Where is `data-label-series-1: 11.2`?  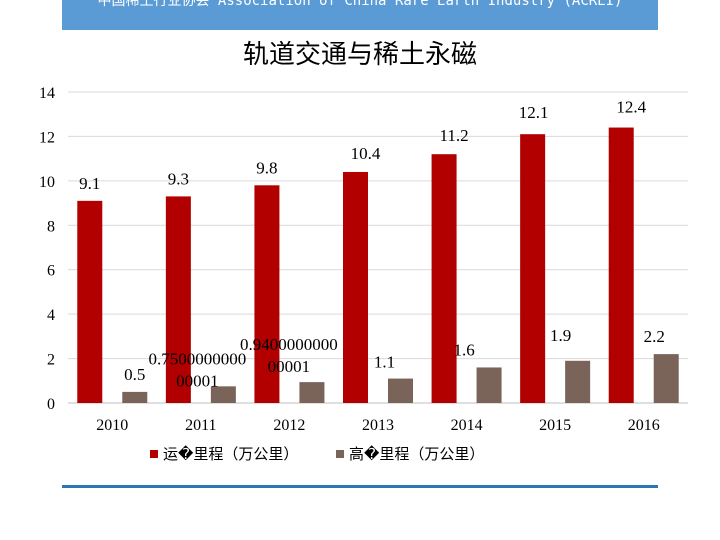
data-label-series-1: 11.2 is located at coordinates (454, 135).